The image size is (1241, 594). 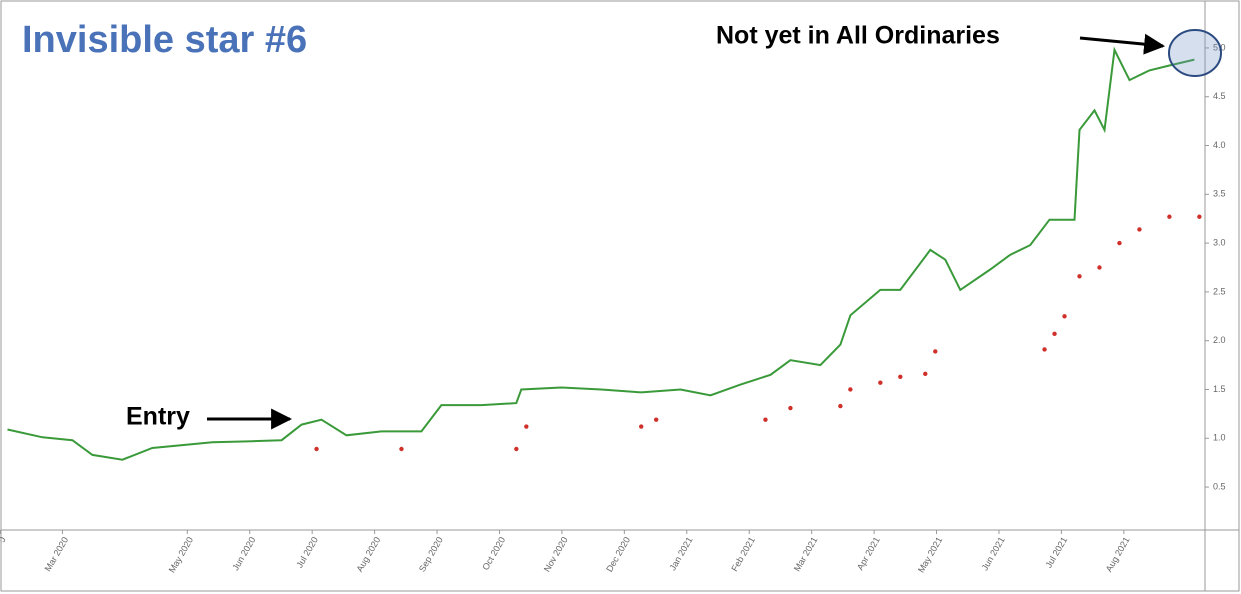 What do you see at coordinates (1219, 194) in the screenshot?
I see `y-tick-label: 3.5` at bounding box center [1219, 194].